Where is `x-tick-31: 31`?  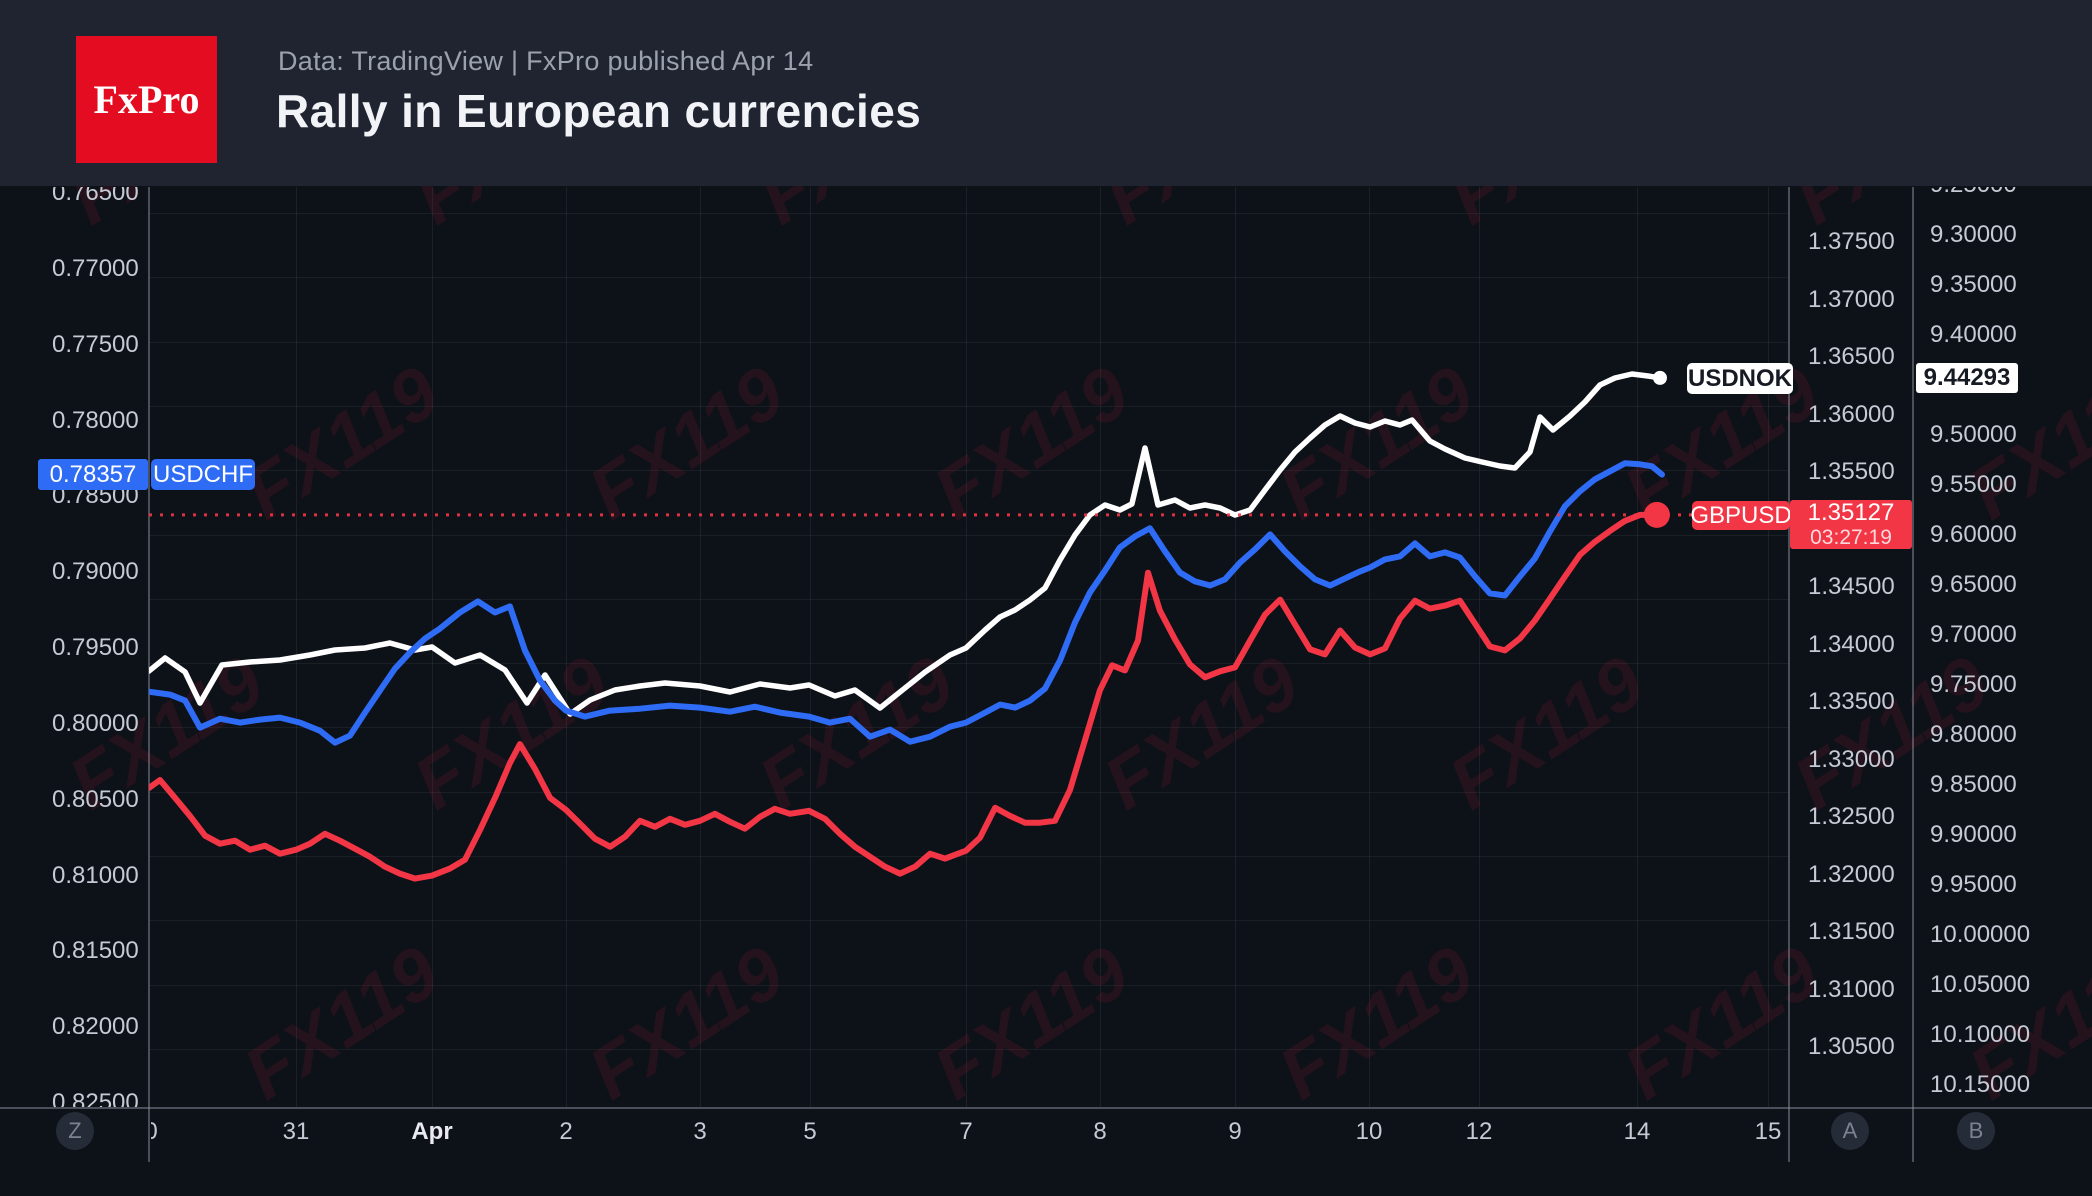 x-tick-31: 31 is located at coordinates (296, 1131).